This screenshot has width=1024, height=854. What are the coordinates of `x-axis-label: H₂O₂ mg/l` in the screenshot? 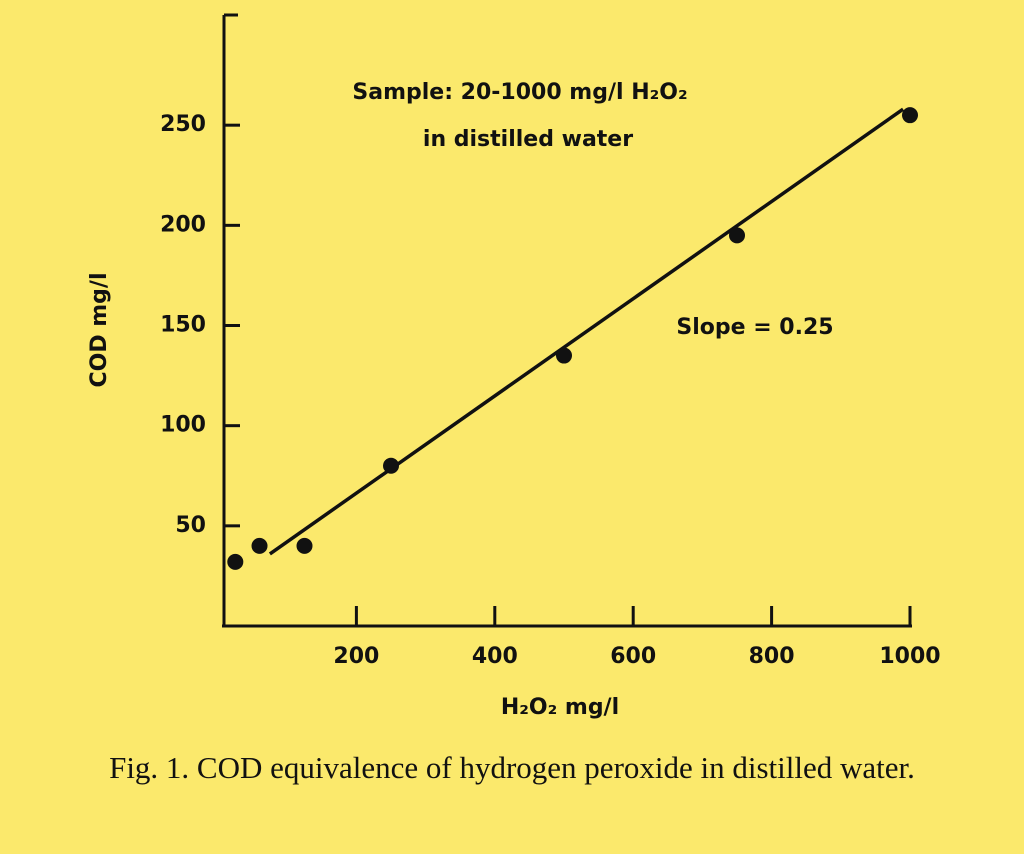 It's located at (560, 707).